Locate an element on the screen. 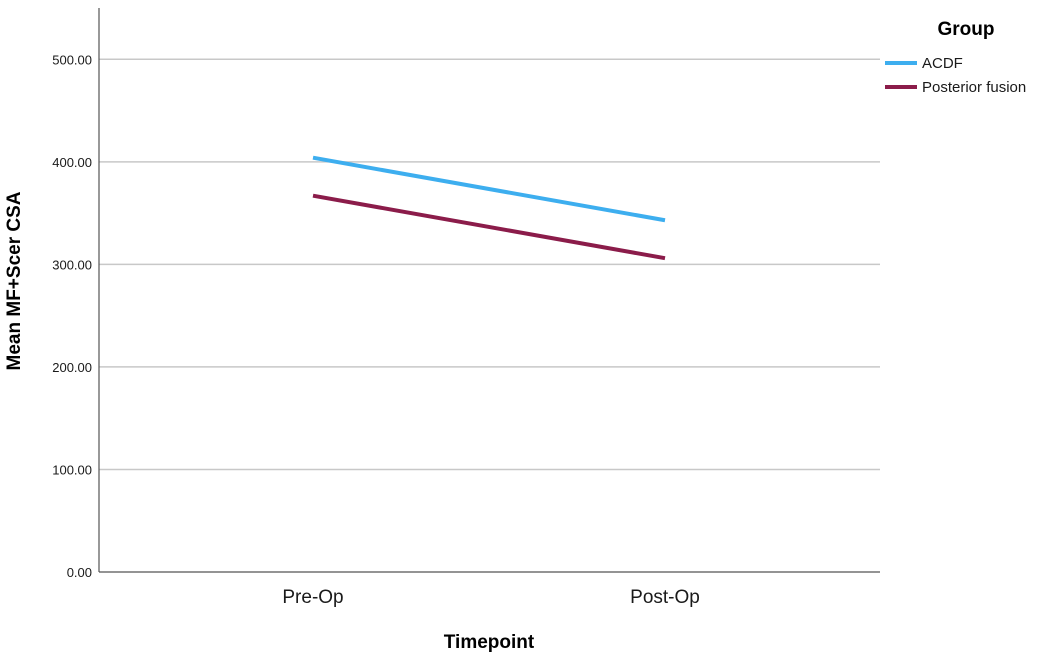 This screenshot has width=1052, height=655. legend: Group ACDF Posterior fusion is located at coordinates (955, 57).